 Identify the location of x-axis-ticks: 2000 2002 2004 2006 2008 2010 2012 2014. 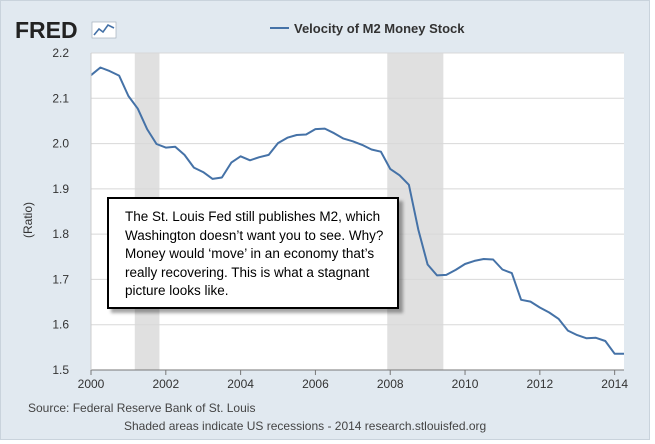
(353, 380).